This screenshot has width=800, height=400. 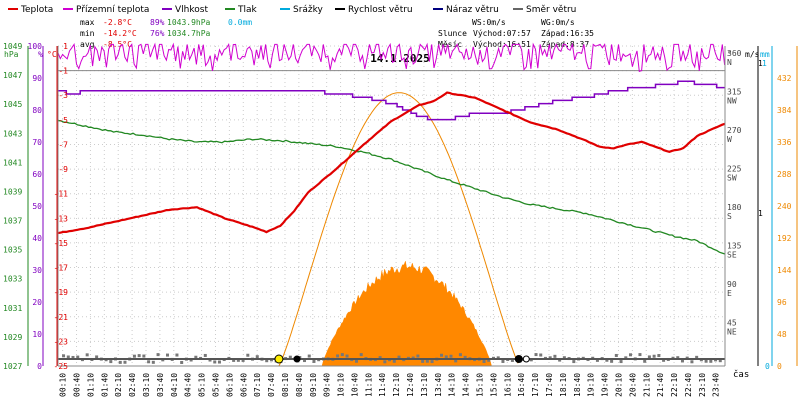 What do you see at coordinates (37, 270) in the screenshot?
I see `humidity-tick-7: 30` at bounding box center [37, 270].